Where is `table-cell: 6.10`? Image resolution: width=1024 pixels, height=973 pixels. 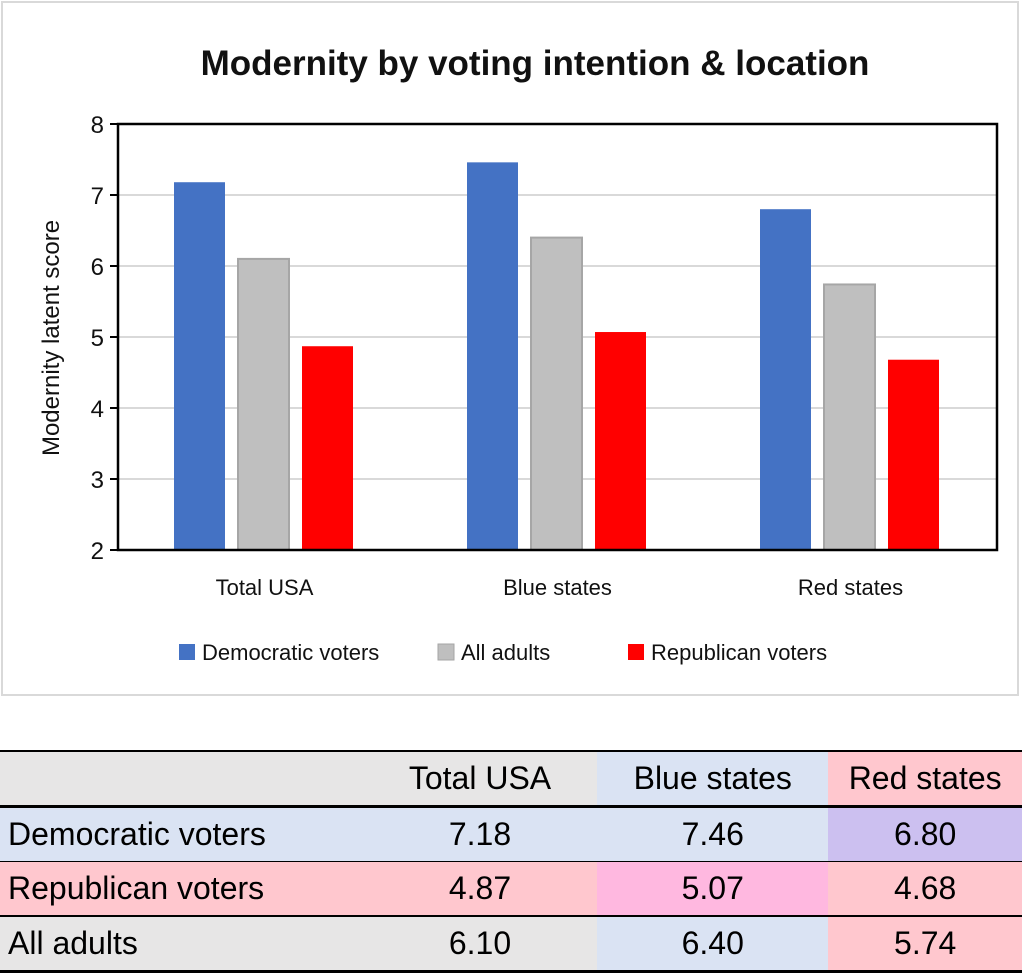 table-cell: 6.10 is located at coordinates (480, 944).